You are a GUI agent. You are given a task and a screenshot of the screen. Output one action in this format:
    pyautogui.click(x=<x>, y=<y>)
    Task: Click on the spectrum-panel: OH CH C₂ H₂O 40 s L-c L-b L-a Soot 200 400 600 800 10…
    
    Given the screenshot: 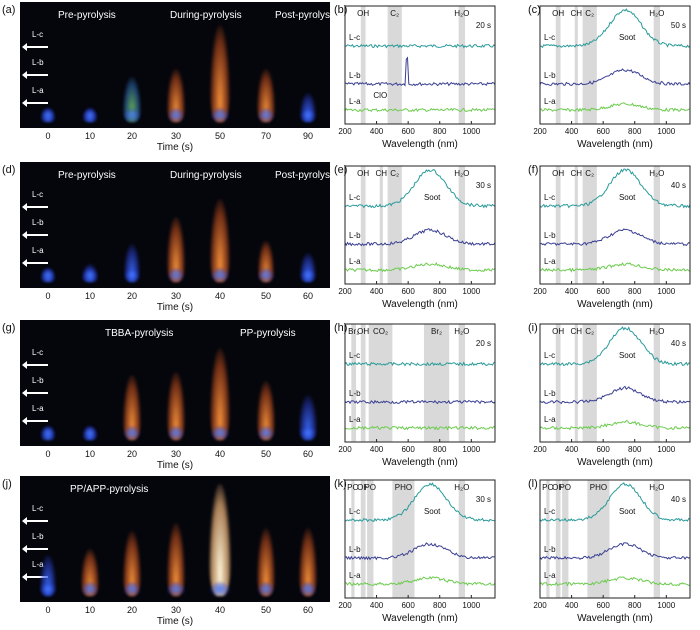 What is the action you would take?
    pyautogui.click(x=612, y=230)
    